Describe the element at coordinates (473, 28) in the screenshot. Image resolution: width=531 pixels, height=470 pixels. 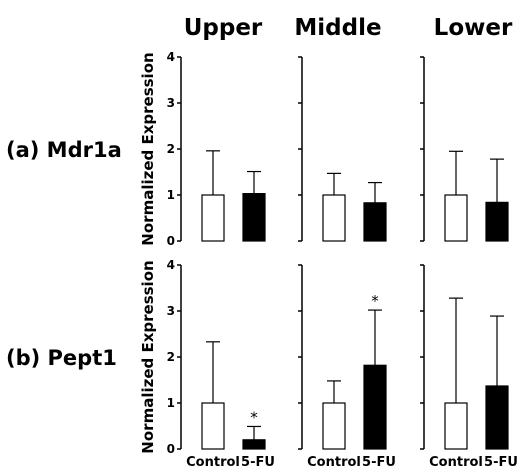
I see `column-title: Lower` at that location.